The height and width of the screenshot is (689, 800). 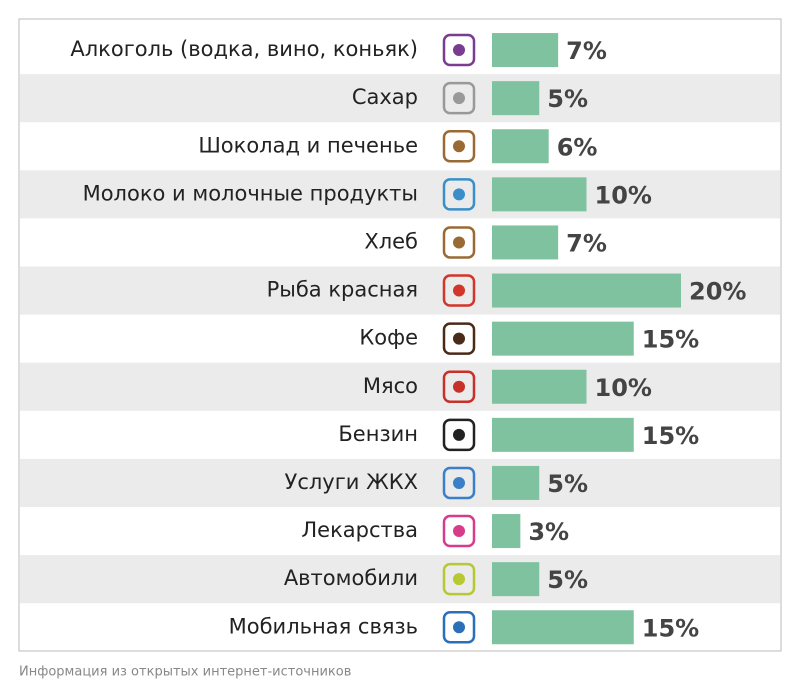 What do you see at coordinates (378, 434) in the screenshot?
I see `category-label: Бензин` at bounding box center [378, 434].